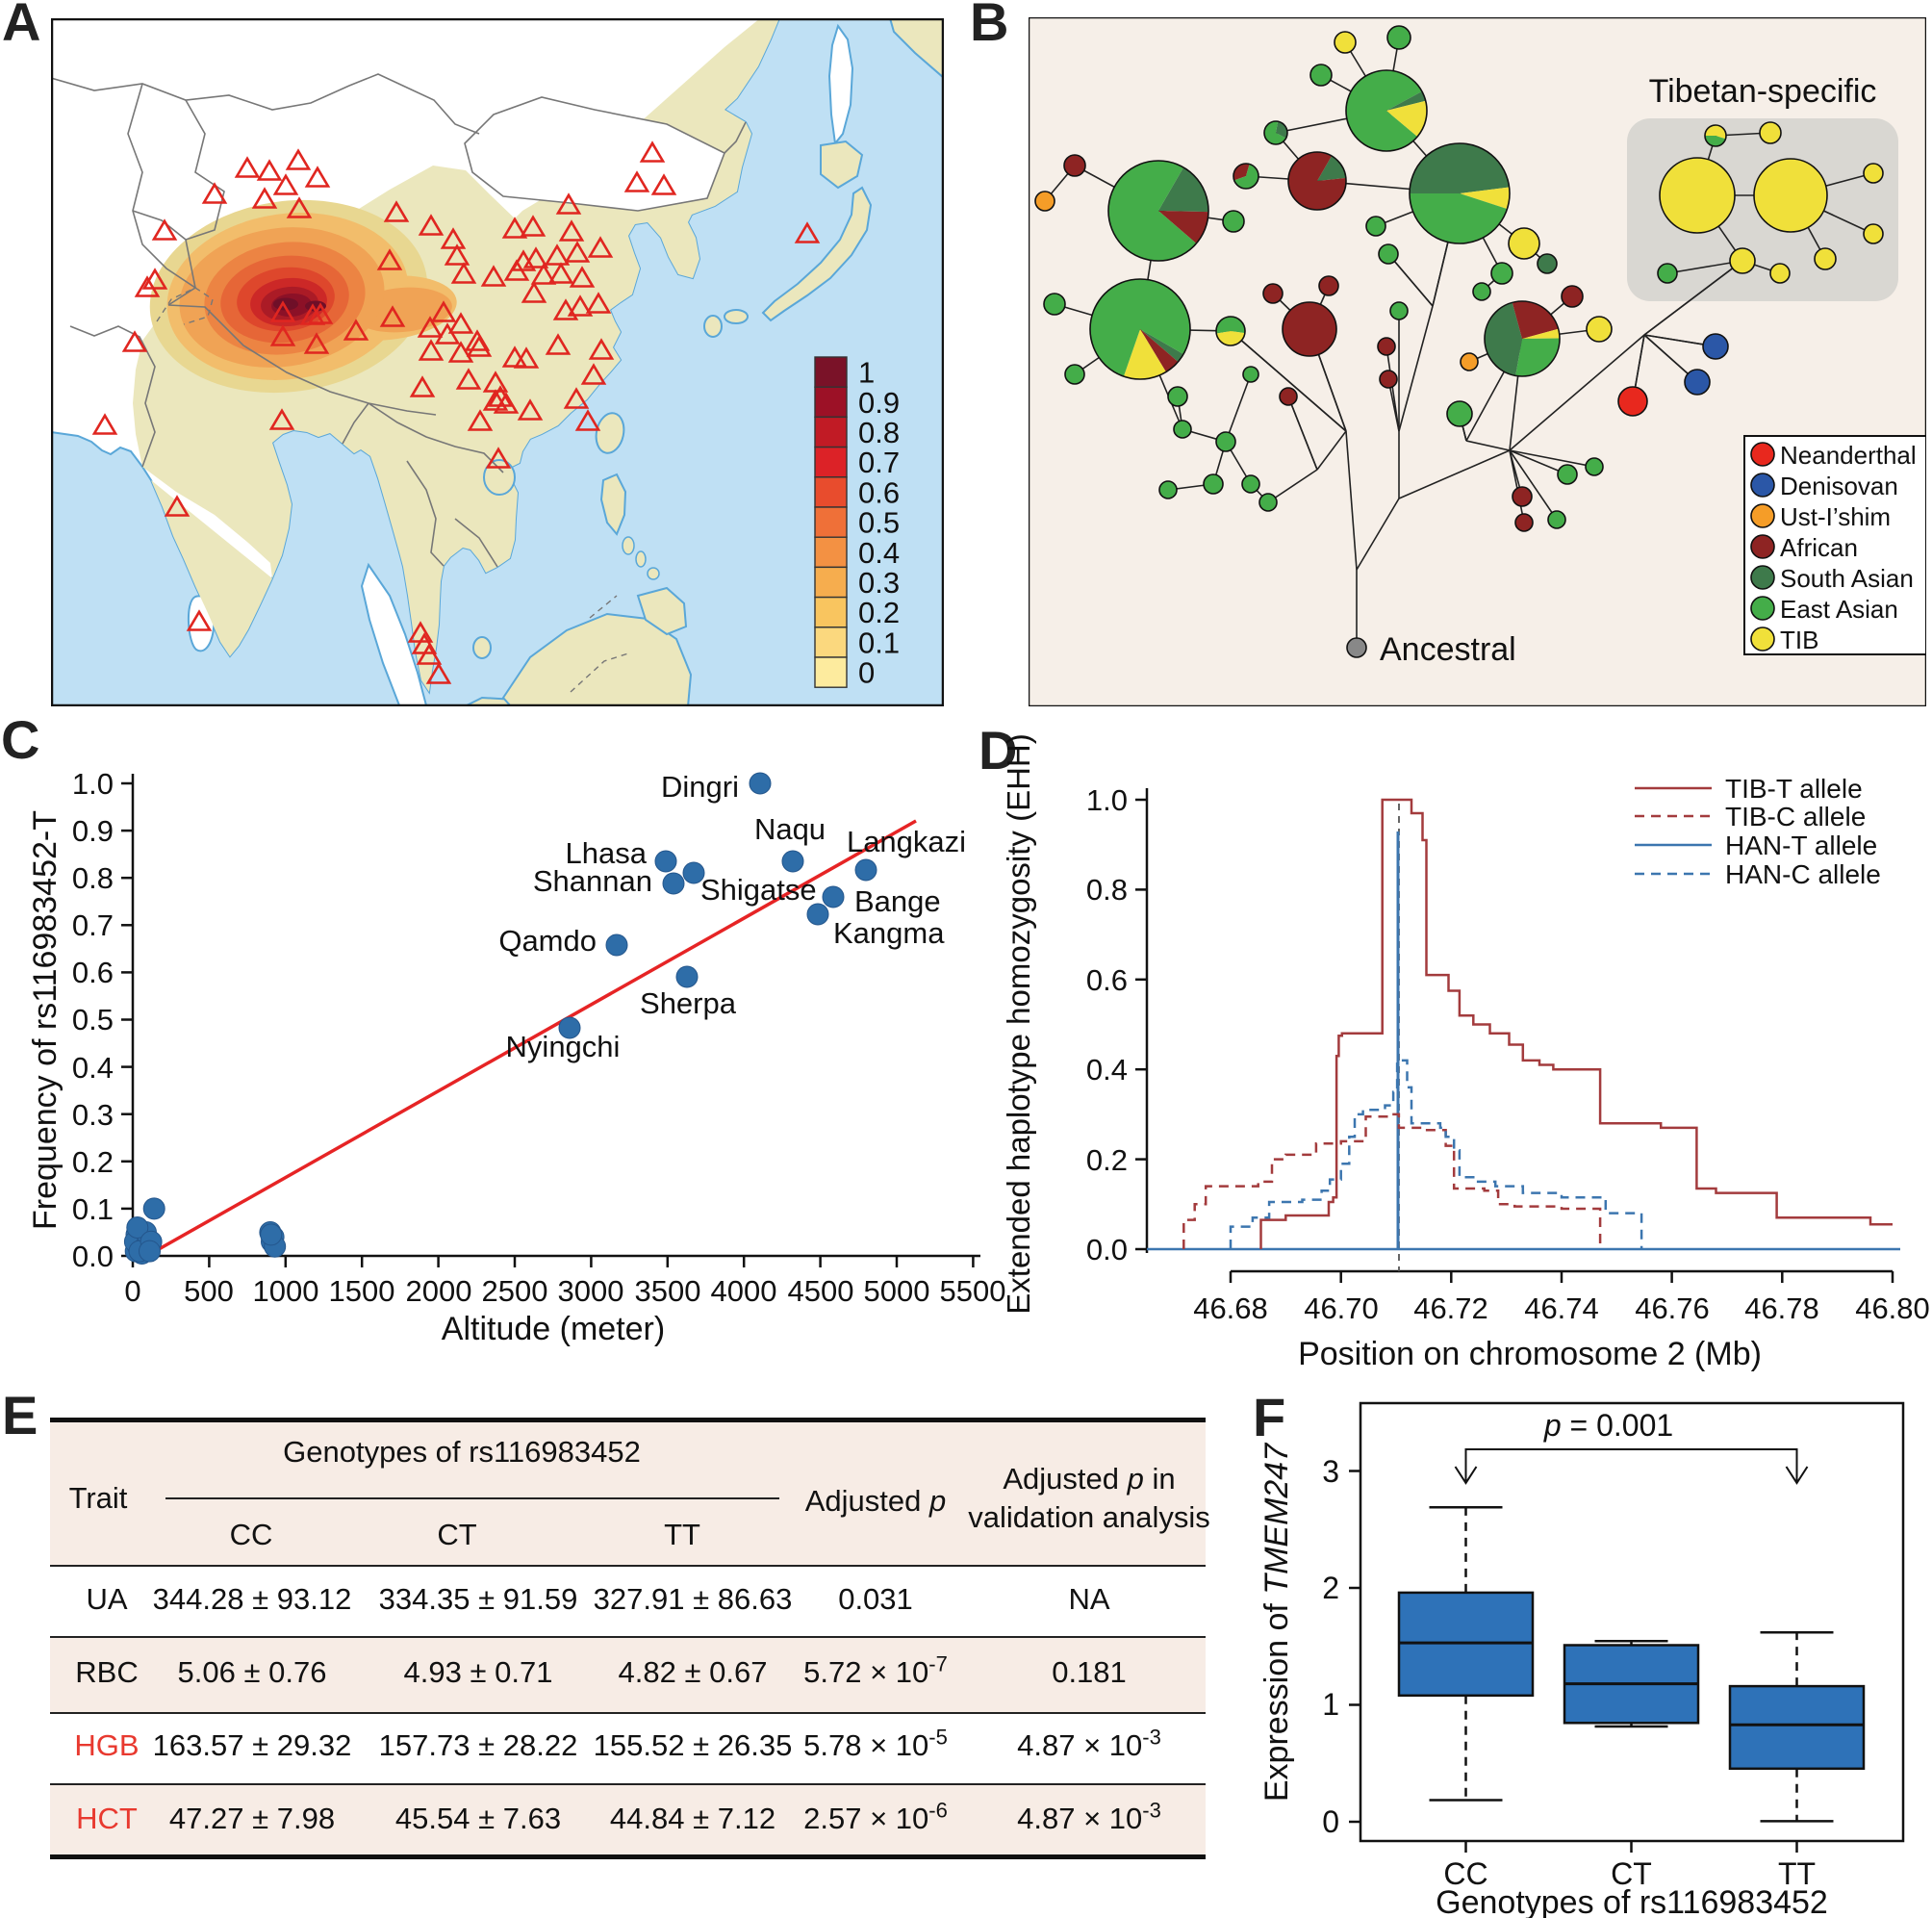  Describe the element at coordinates (362, 1291) in the screenshot. I see `svg-text: 1500` at that location.